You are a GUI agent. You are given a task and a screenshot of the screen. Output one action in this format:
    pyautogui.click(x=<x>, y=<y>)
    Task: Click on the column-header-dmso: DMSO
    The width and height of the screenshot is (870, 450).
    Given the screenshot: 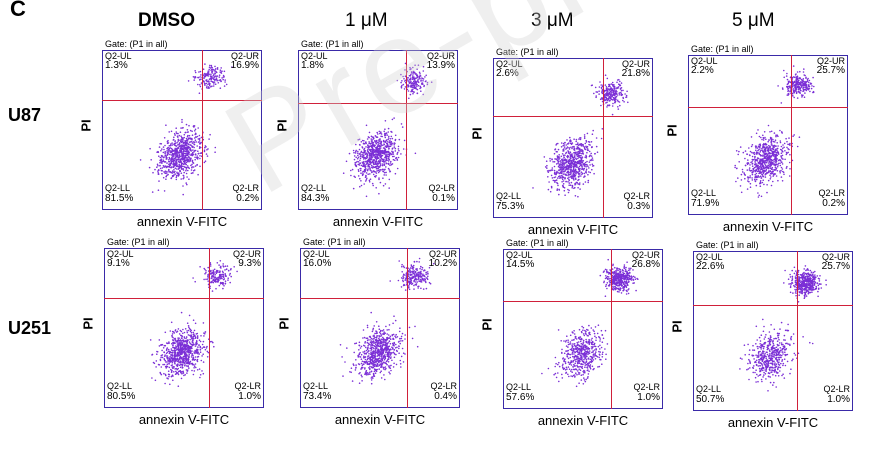 What is the action you would take?
    pyautogui.click(x=166, y=20)
    